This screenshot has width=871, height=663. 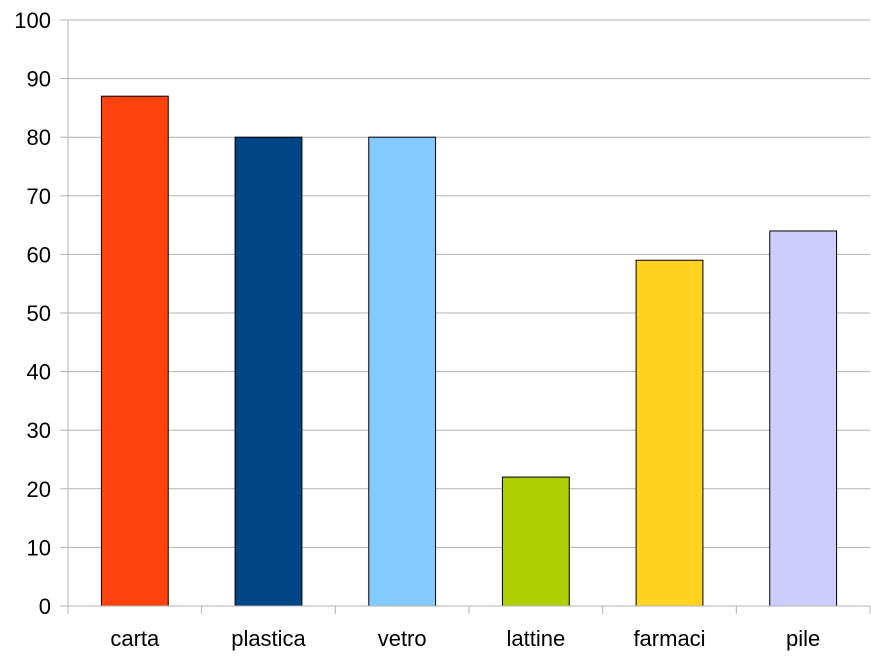 I want to click on x-tick-label: farmaci, so click(x=669, y=638).